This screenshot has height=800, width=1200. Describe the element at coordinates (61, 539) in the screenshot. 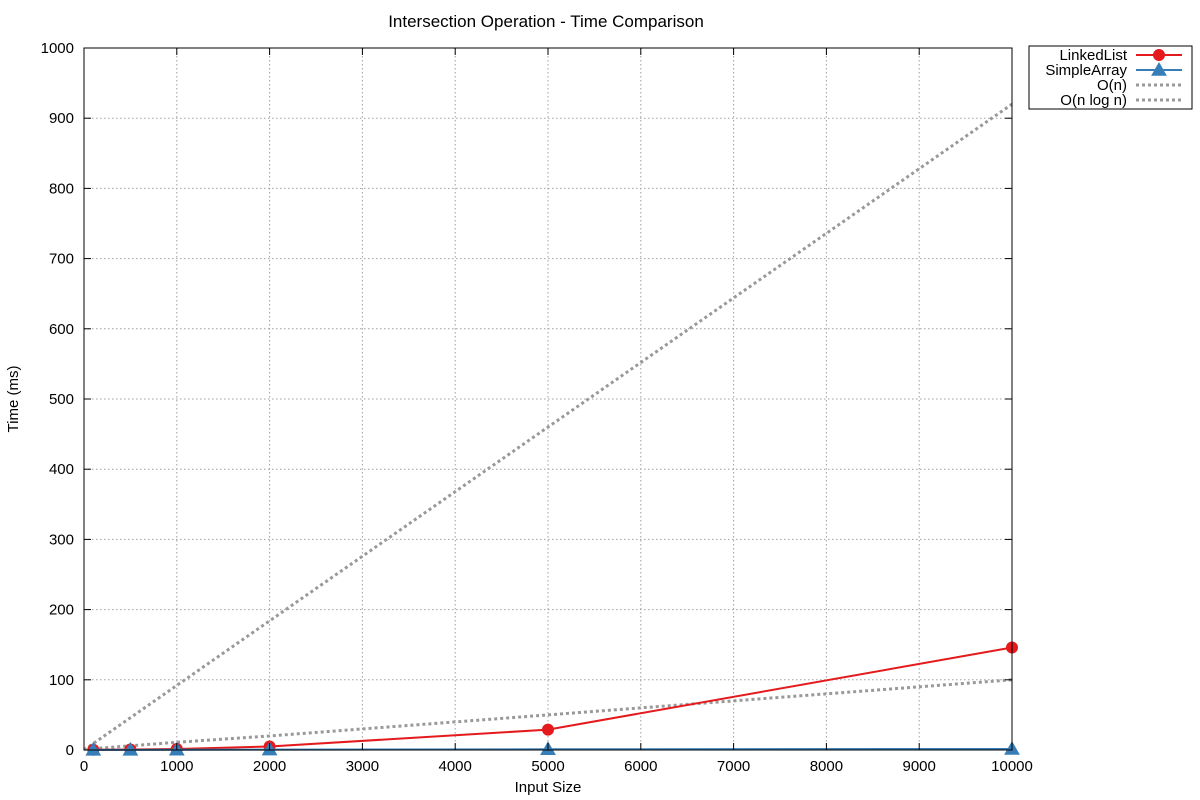

I see `y-tick-label: 300` at that location.